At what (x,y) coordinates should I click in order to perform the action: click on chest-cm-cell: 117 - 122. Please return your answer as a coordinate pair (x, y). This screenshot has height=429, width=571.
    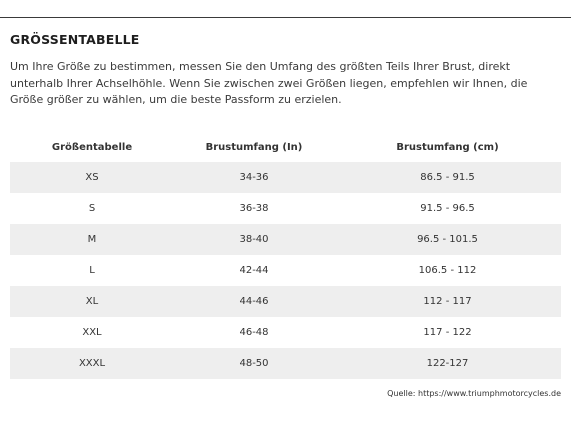
    Looking at the image, I should click on (447, 332).